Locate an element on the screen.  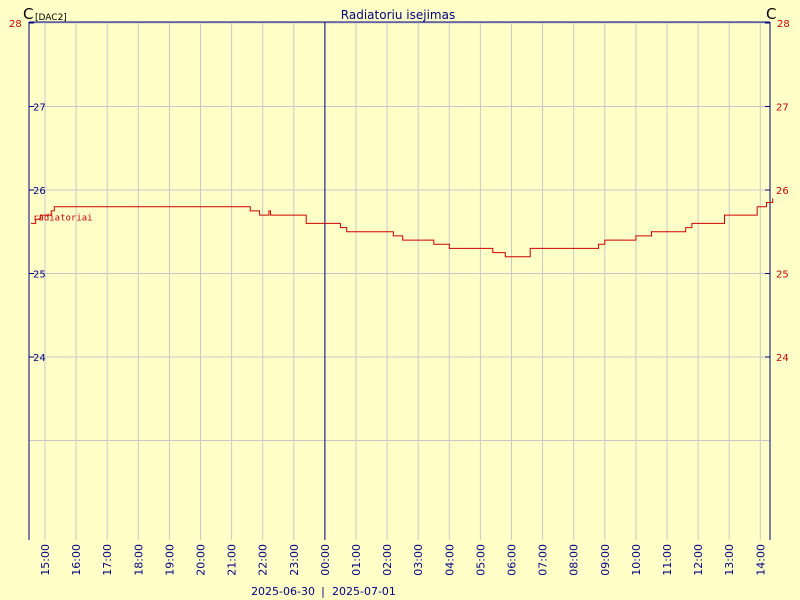
series-layer is located at coordinates (402, 228).